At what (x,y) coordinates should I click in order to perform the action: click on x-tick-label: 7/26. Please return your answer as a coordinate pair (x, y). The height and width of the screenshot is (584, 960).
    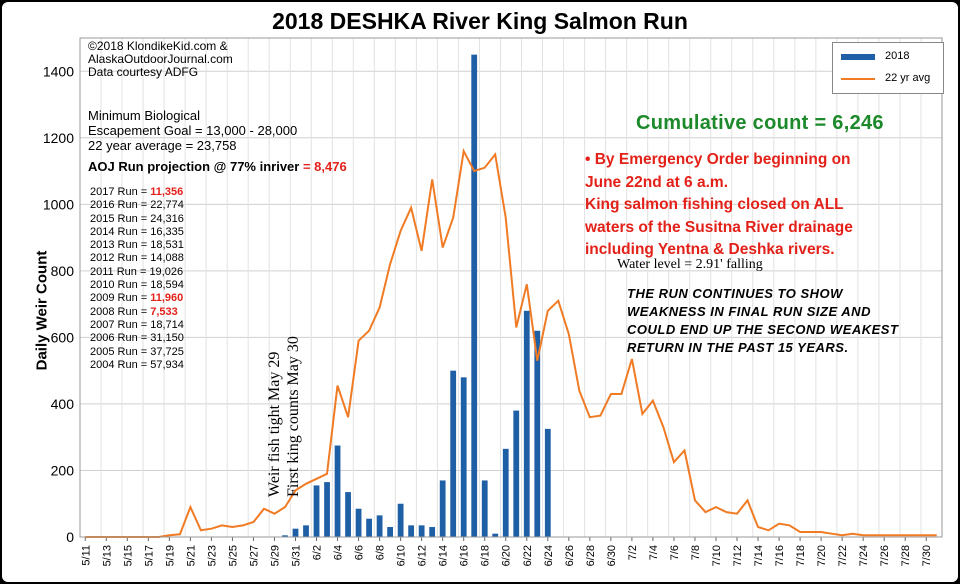
    Looking at the image, I should click on (885, 555).